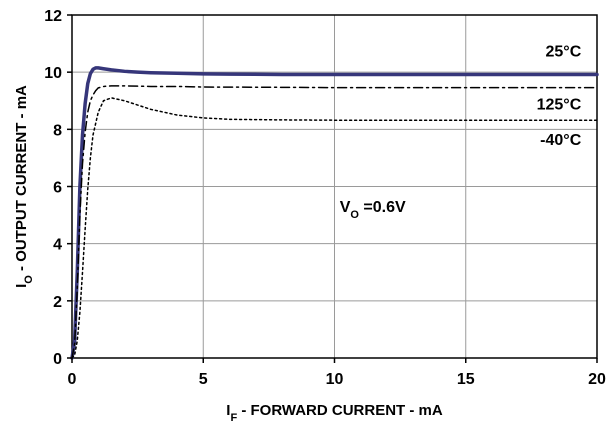  Describe the element at coordinates (345, 207) in the screenshot. I see `vo-annotation-main: V` at that location.